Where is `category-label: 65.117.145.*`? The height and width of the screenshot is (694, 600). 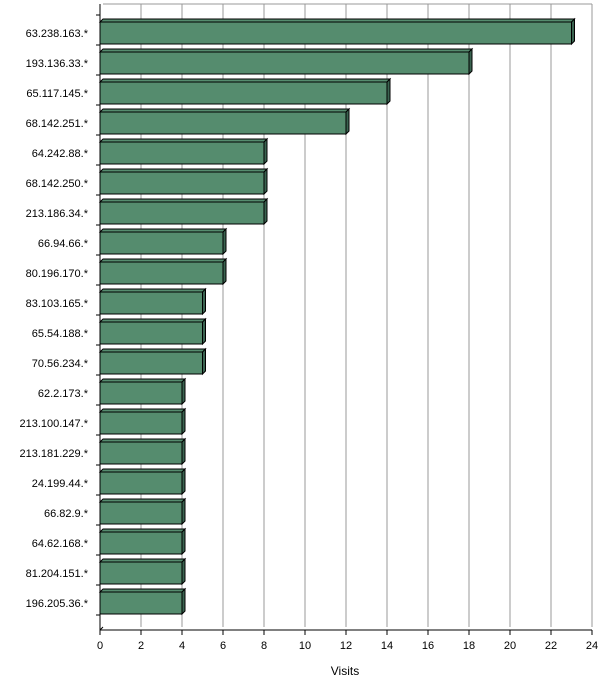
category-label: 65.117.145.* is located at coordinates (57, 94).